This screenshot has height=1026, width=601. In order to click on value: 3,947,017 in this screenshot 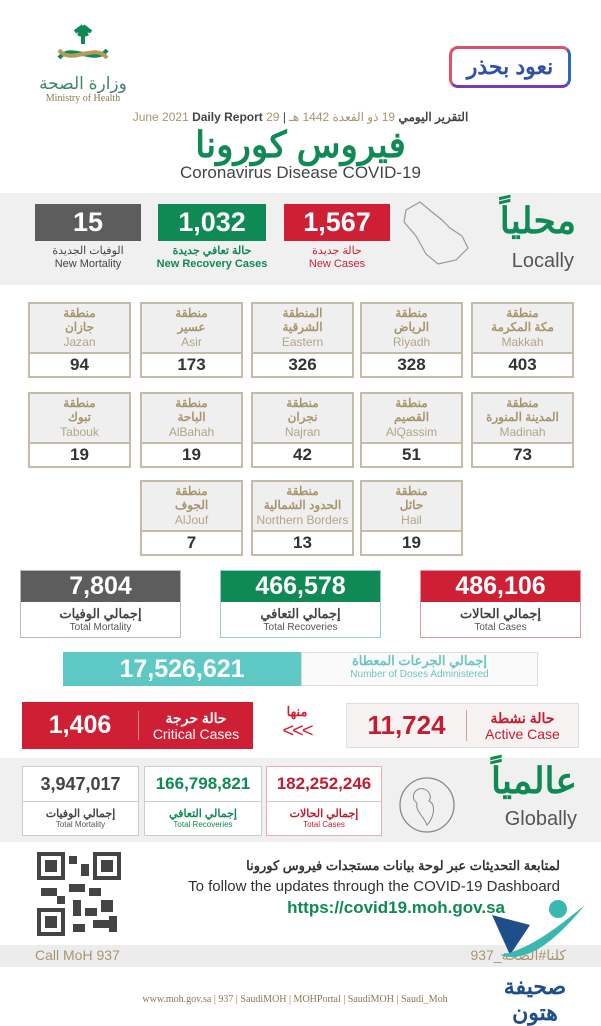, I will do `click(80, 784)`.